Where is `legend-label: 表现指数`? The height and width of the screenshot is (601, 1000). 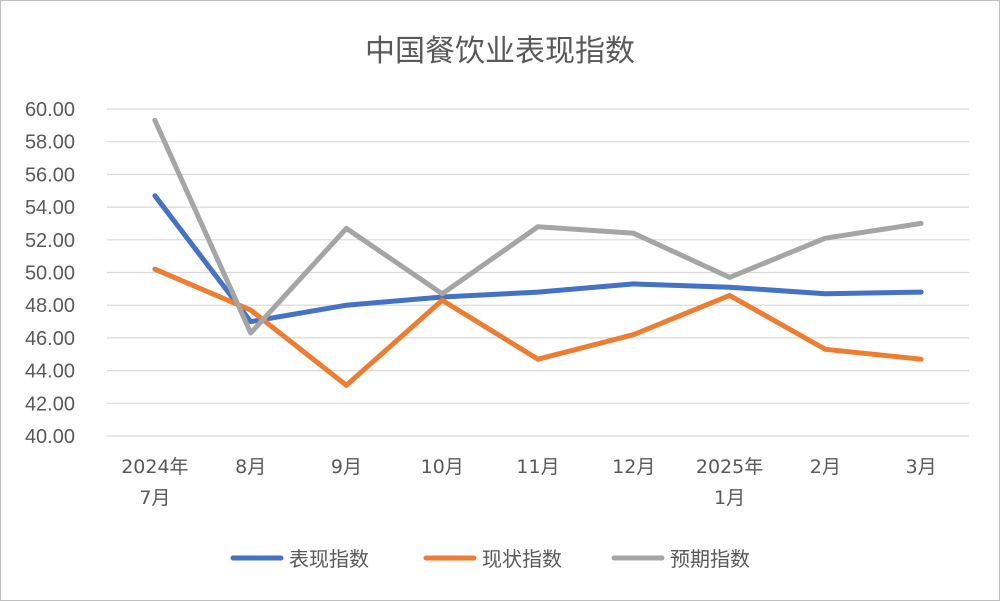 legend-label: 表现指数 is located at coordinates (329, 559).